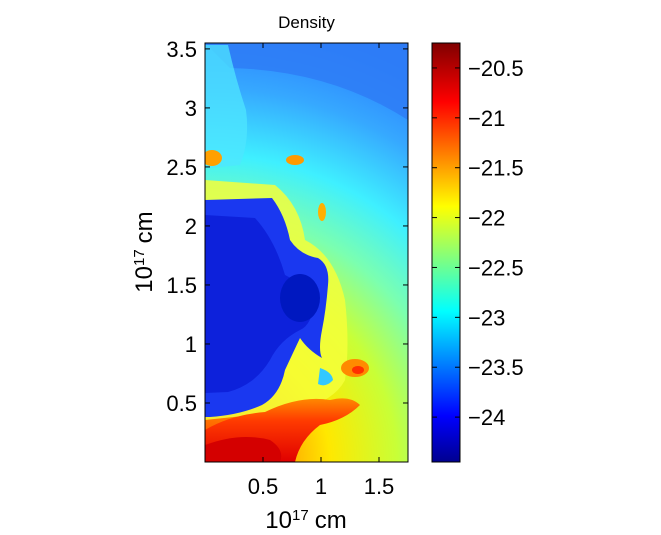 This screenshot has width=661, height=535. What do you see at coordinates (191, 108) in the screenshot?
I see `y-tick-label: 3` at bounding box center [191, 108].